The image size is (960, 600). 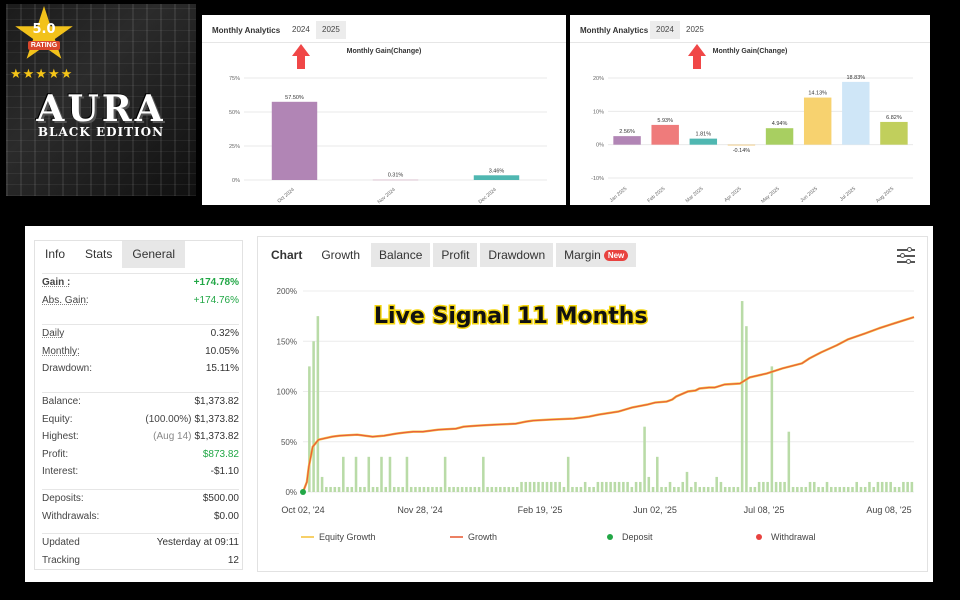 I want to click on sliders-icon, so click(x=906, y=255).